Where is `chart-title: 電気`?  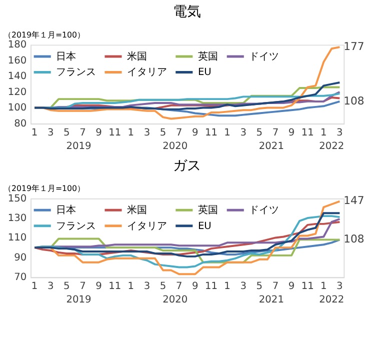 chart-title: 電気 is located at coordinates (187, 12).